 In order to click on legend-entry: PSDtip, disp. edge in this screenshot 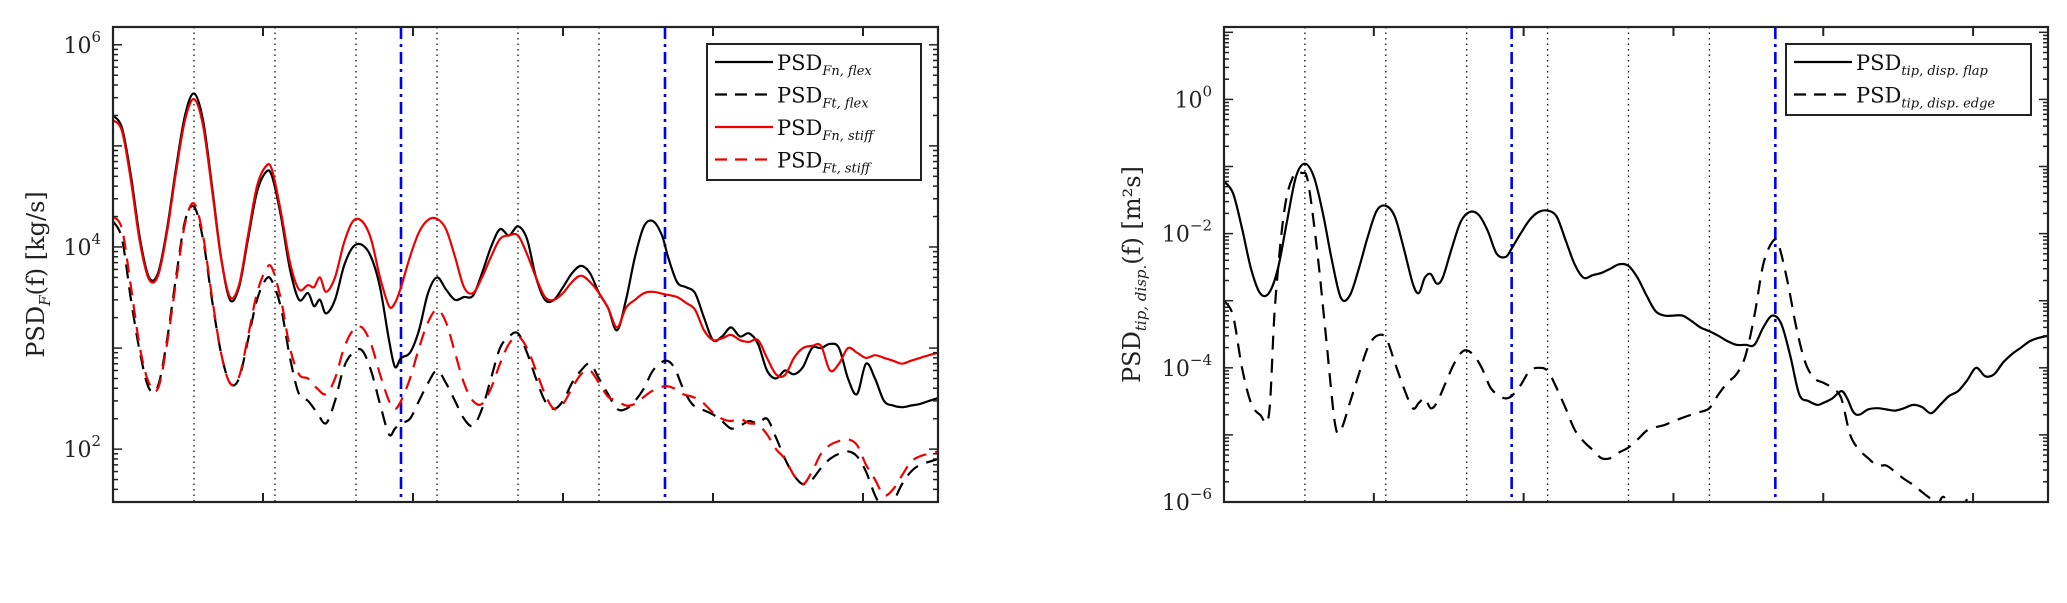, I will do `click(1925, 98)`.